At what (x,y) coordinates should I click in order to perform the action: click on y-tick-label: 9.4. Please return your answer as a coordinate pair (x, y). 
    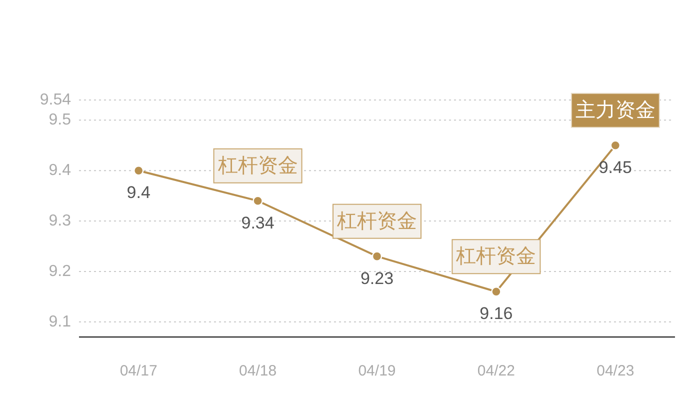
    Looking at the image, I should click on (60, 171).